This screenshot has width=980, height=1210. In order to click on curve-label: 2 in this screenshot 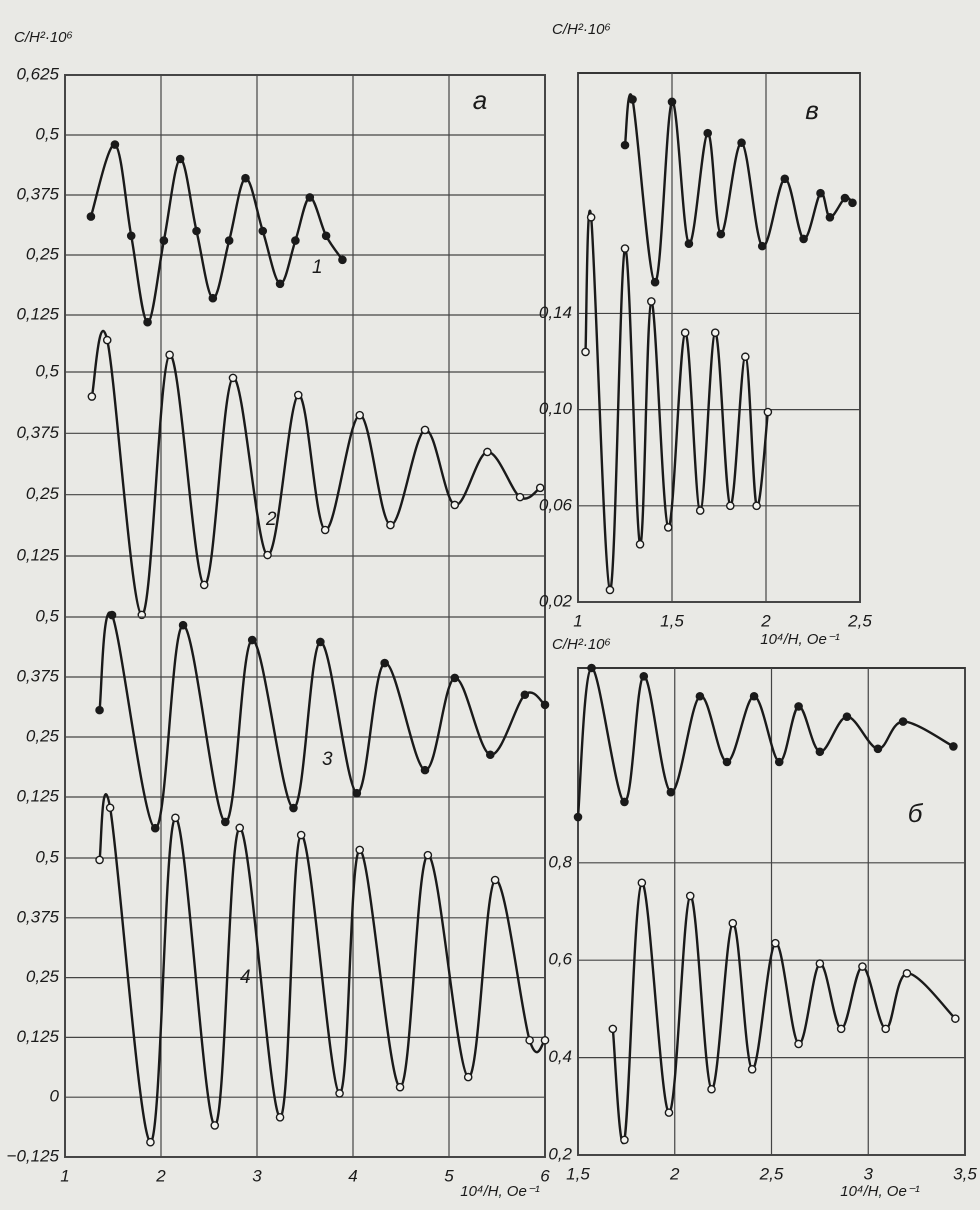, I will do `click(271, 519)`.